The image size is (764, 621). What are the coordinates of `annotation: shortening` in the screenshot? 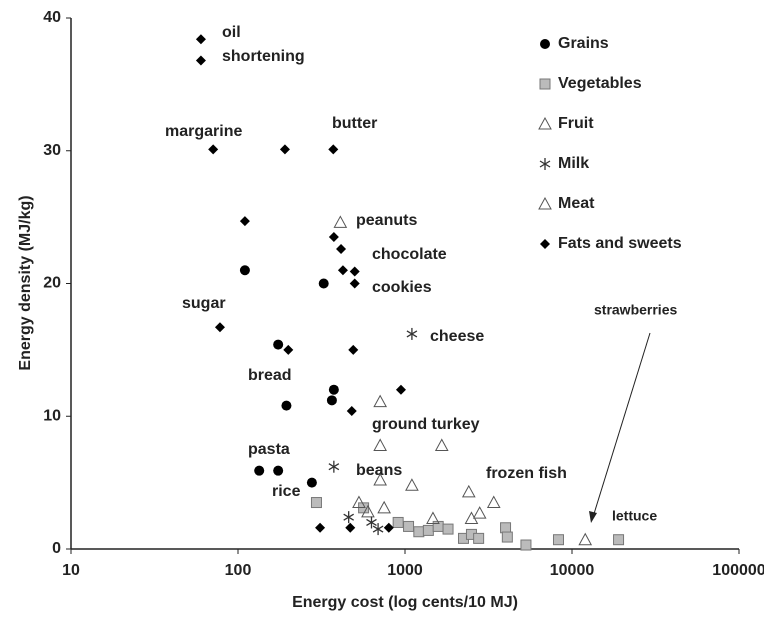 It's located at (263, 56).